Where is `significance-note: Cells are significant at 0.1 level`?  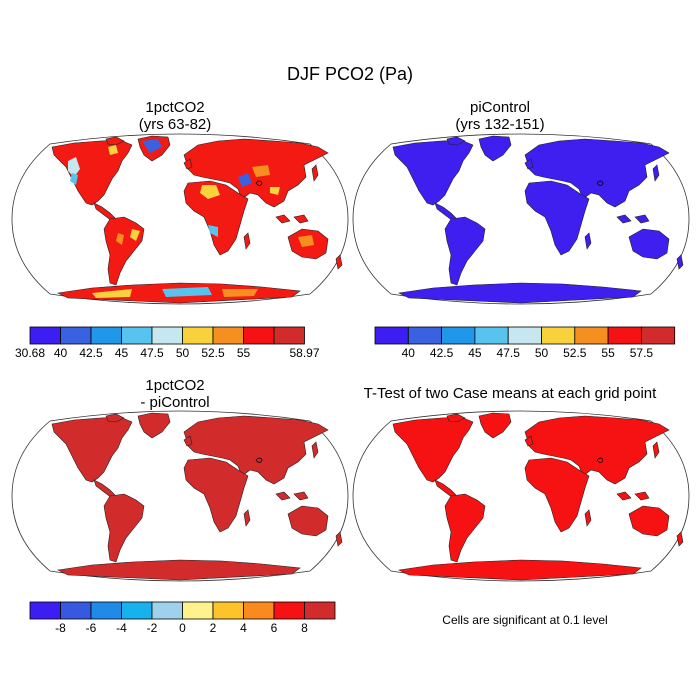
significance-note: Cells are significant at 0.1 level is located at coordinates (525, 620).